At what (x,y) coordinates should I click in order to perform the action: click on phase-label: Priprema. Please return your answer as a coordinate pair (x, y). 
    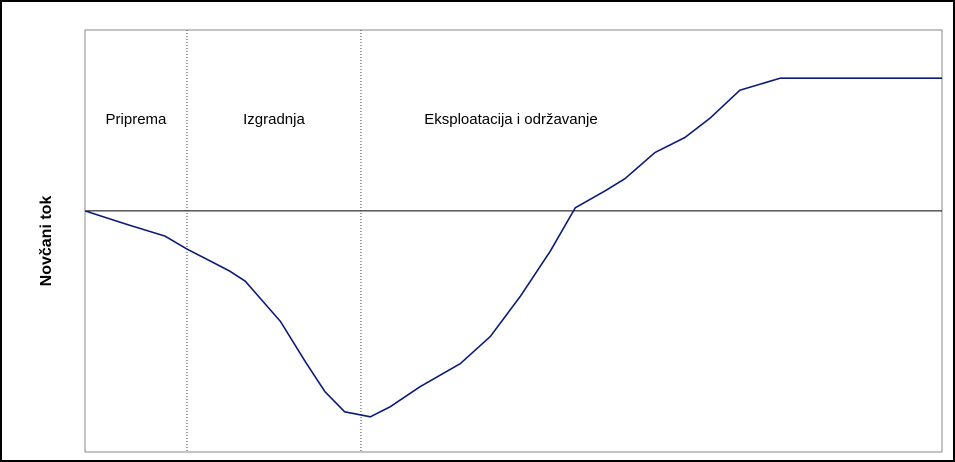
    Looking at the image, I should click on (137, 119).